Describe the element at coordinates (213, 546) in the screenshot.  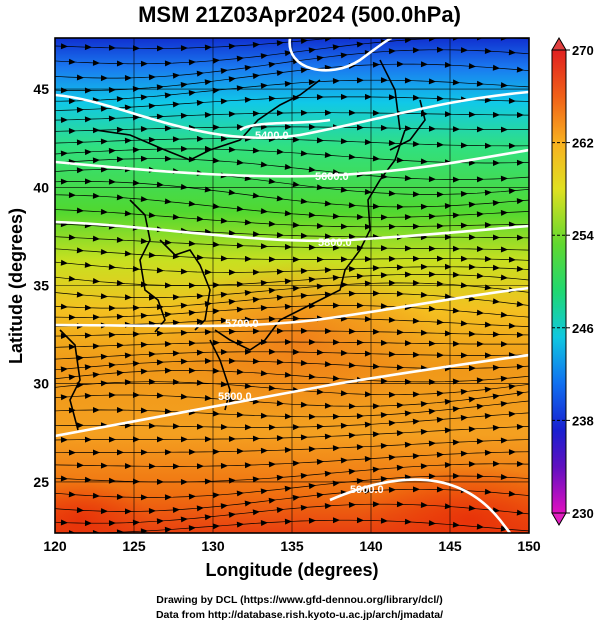
I see `x-tick-label: 130` at that location.